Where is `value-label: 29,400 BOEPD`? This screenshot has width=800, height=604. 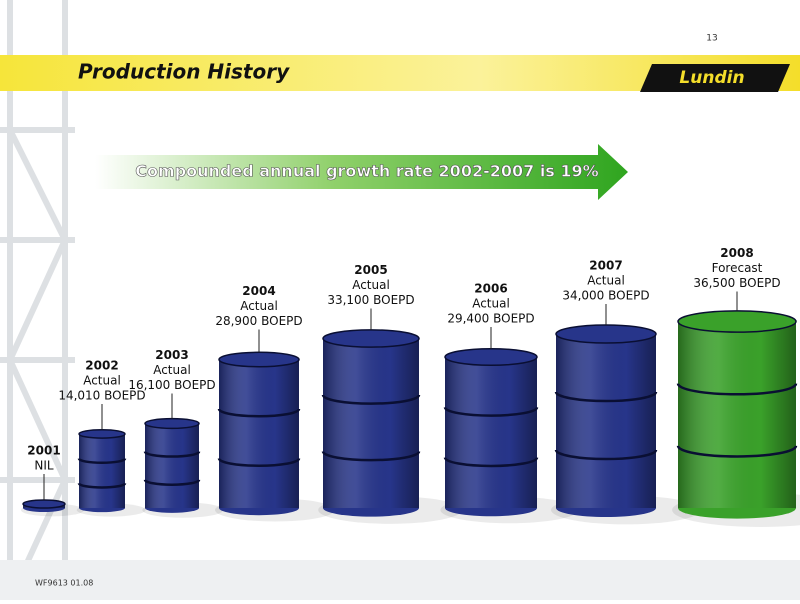 value-label: 29,400 BOEPD is located at coordinates (490, 319).